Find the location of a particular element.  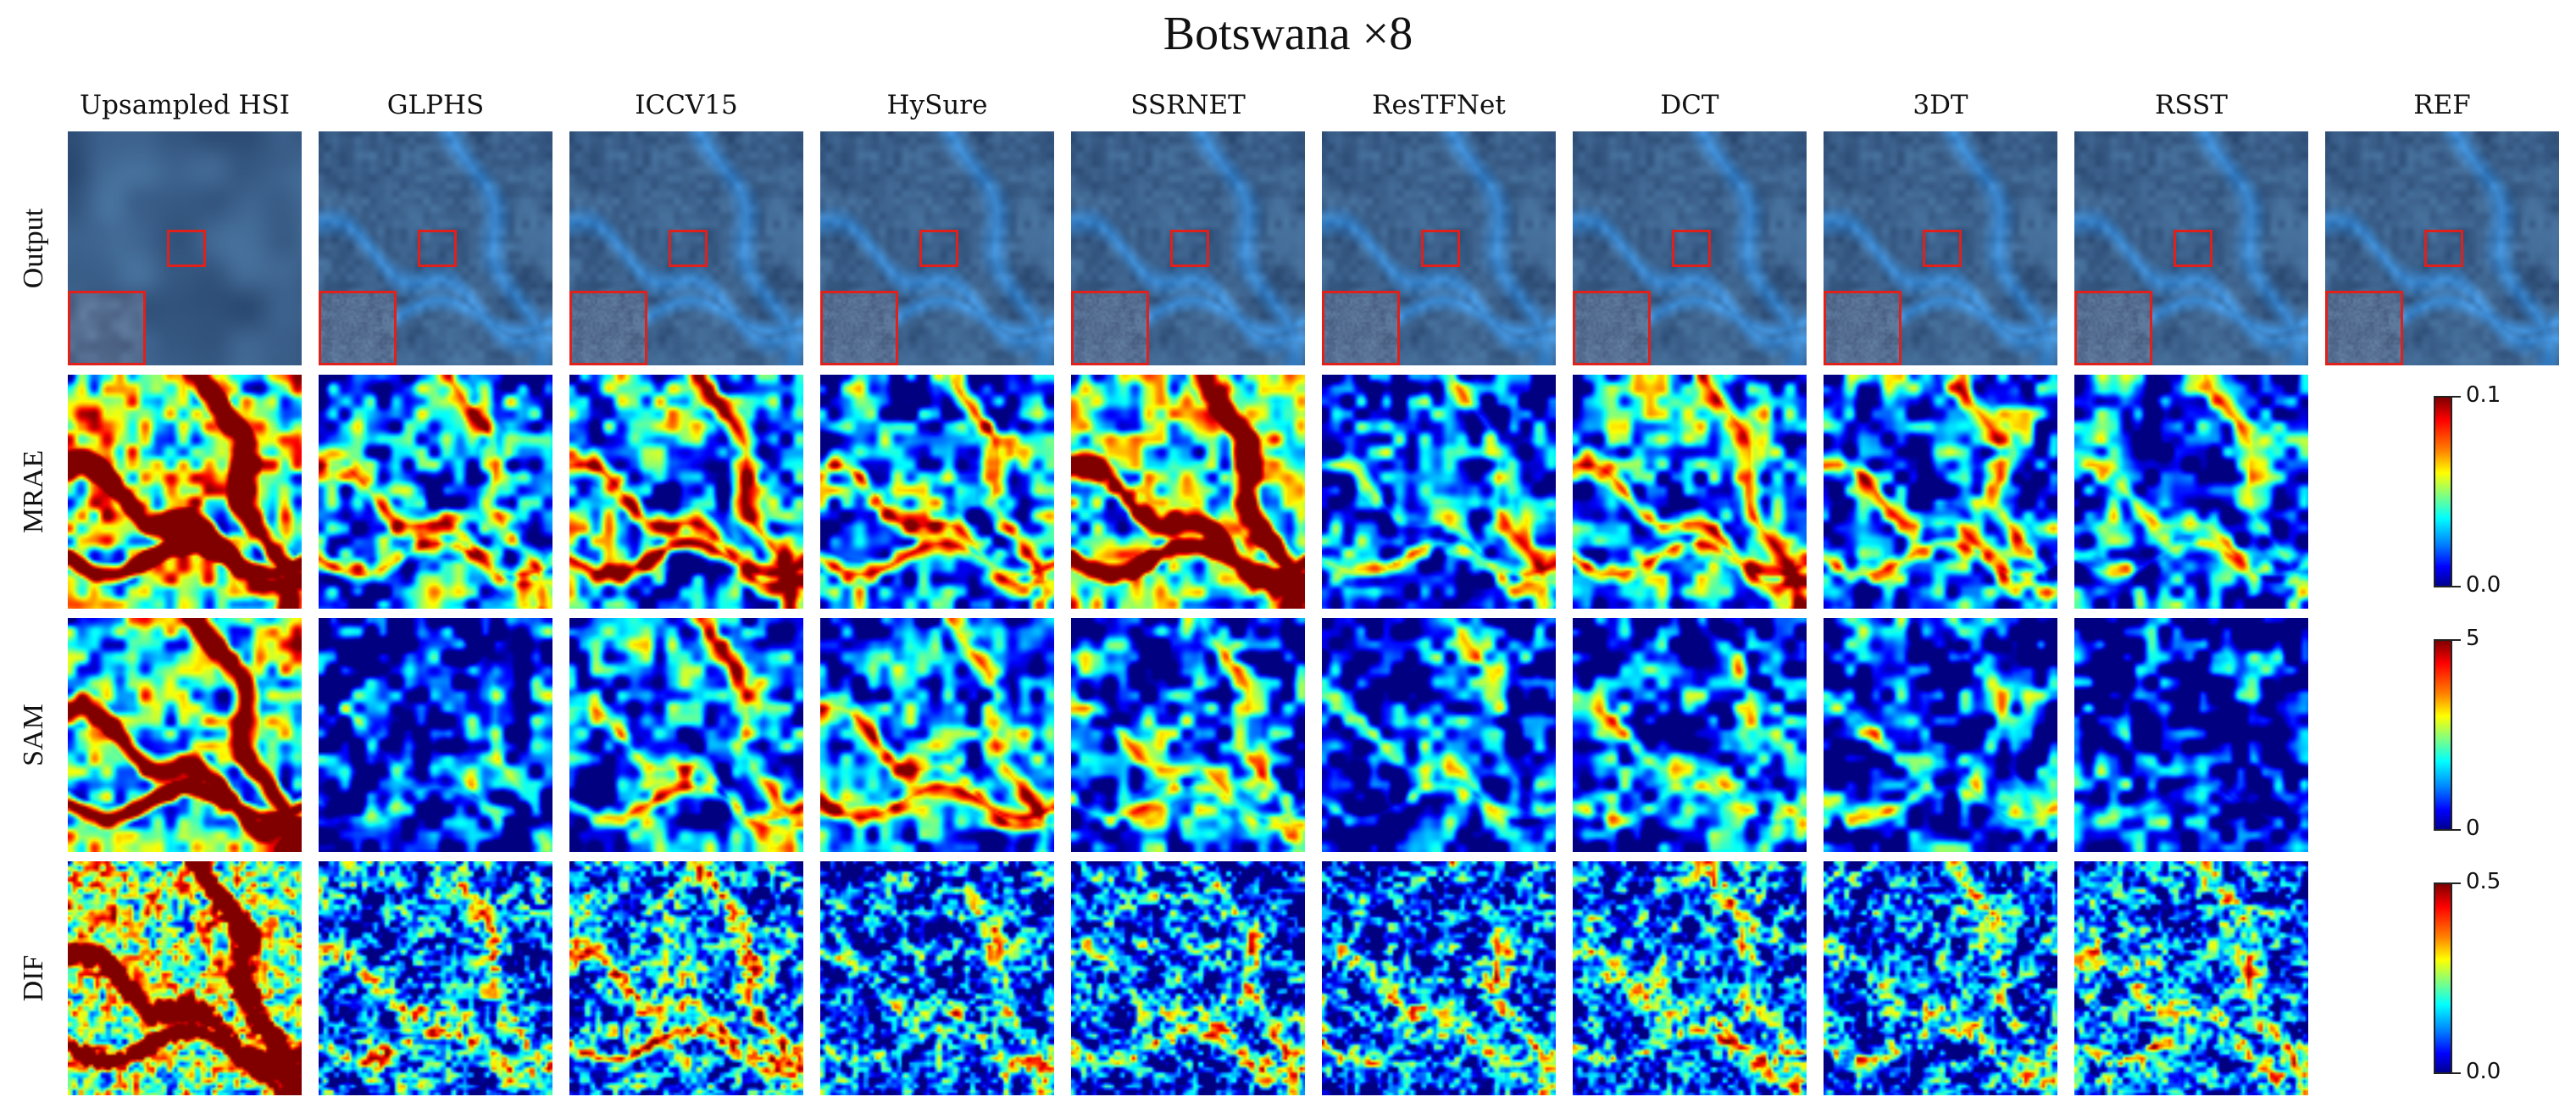

column-label-3dt: 3DT is located at coordinates (1940, 105).